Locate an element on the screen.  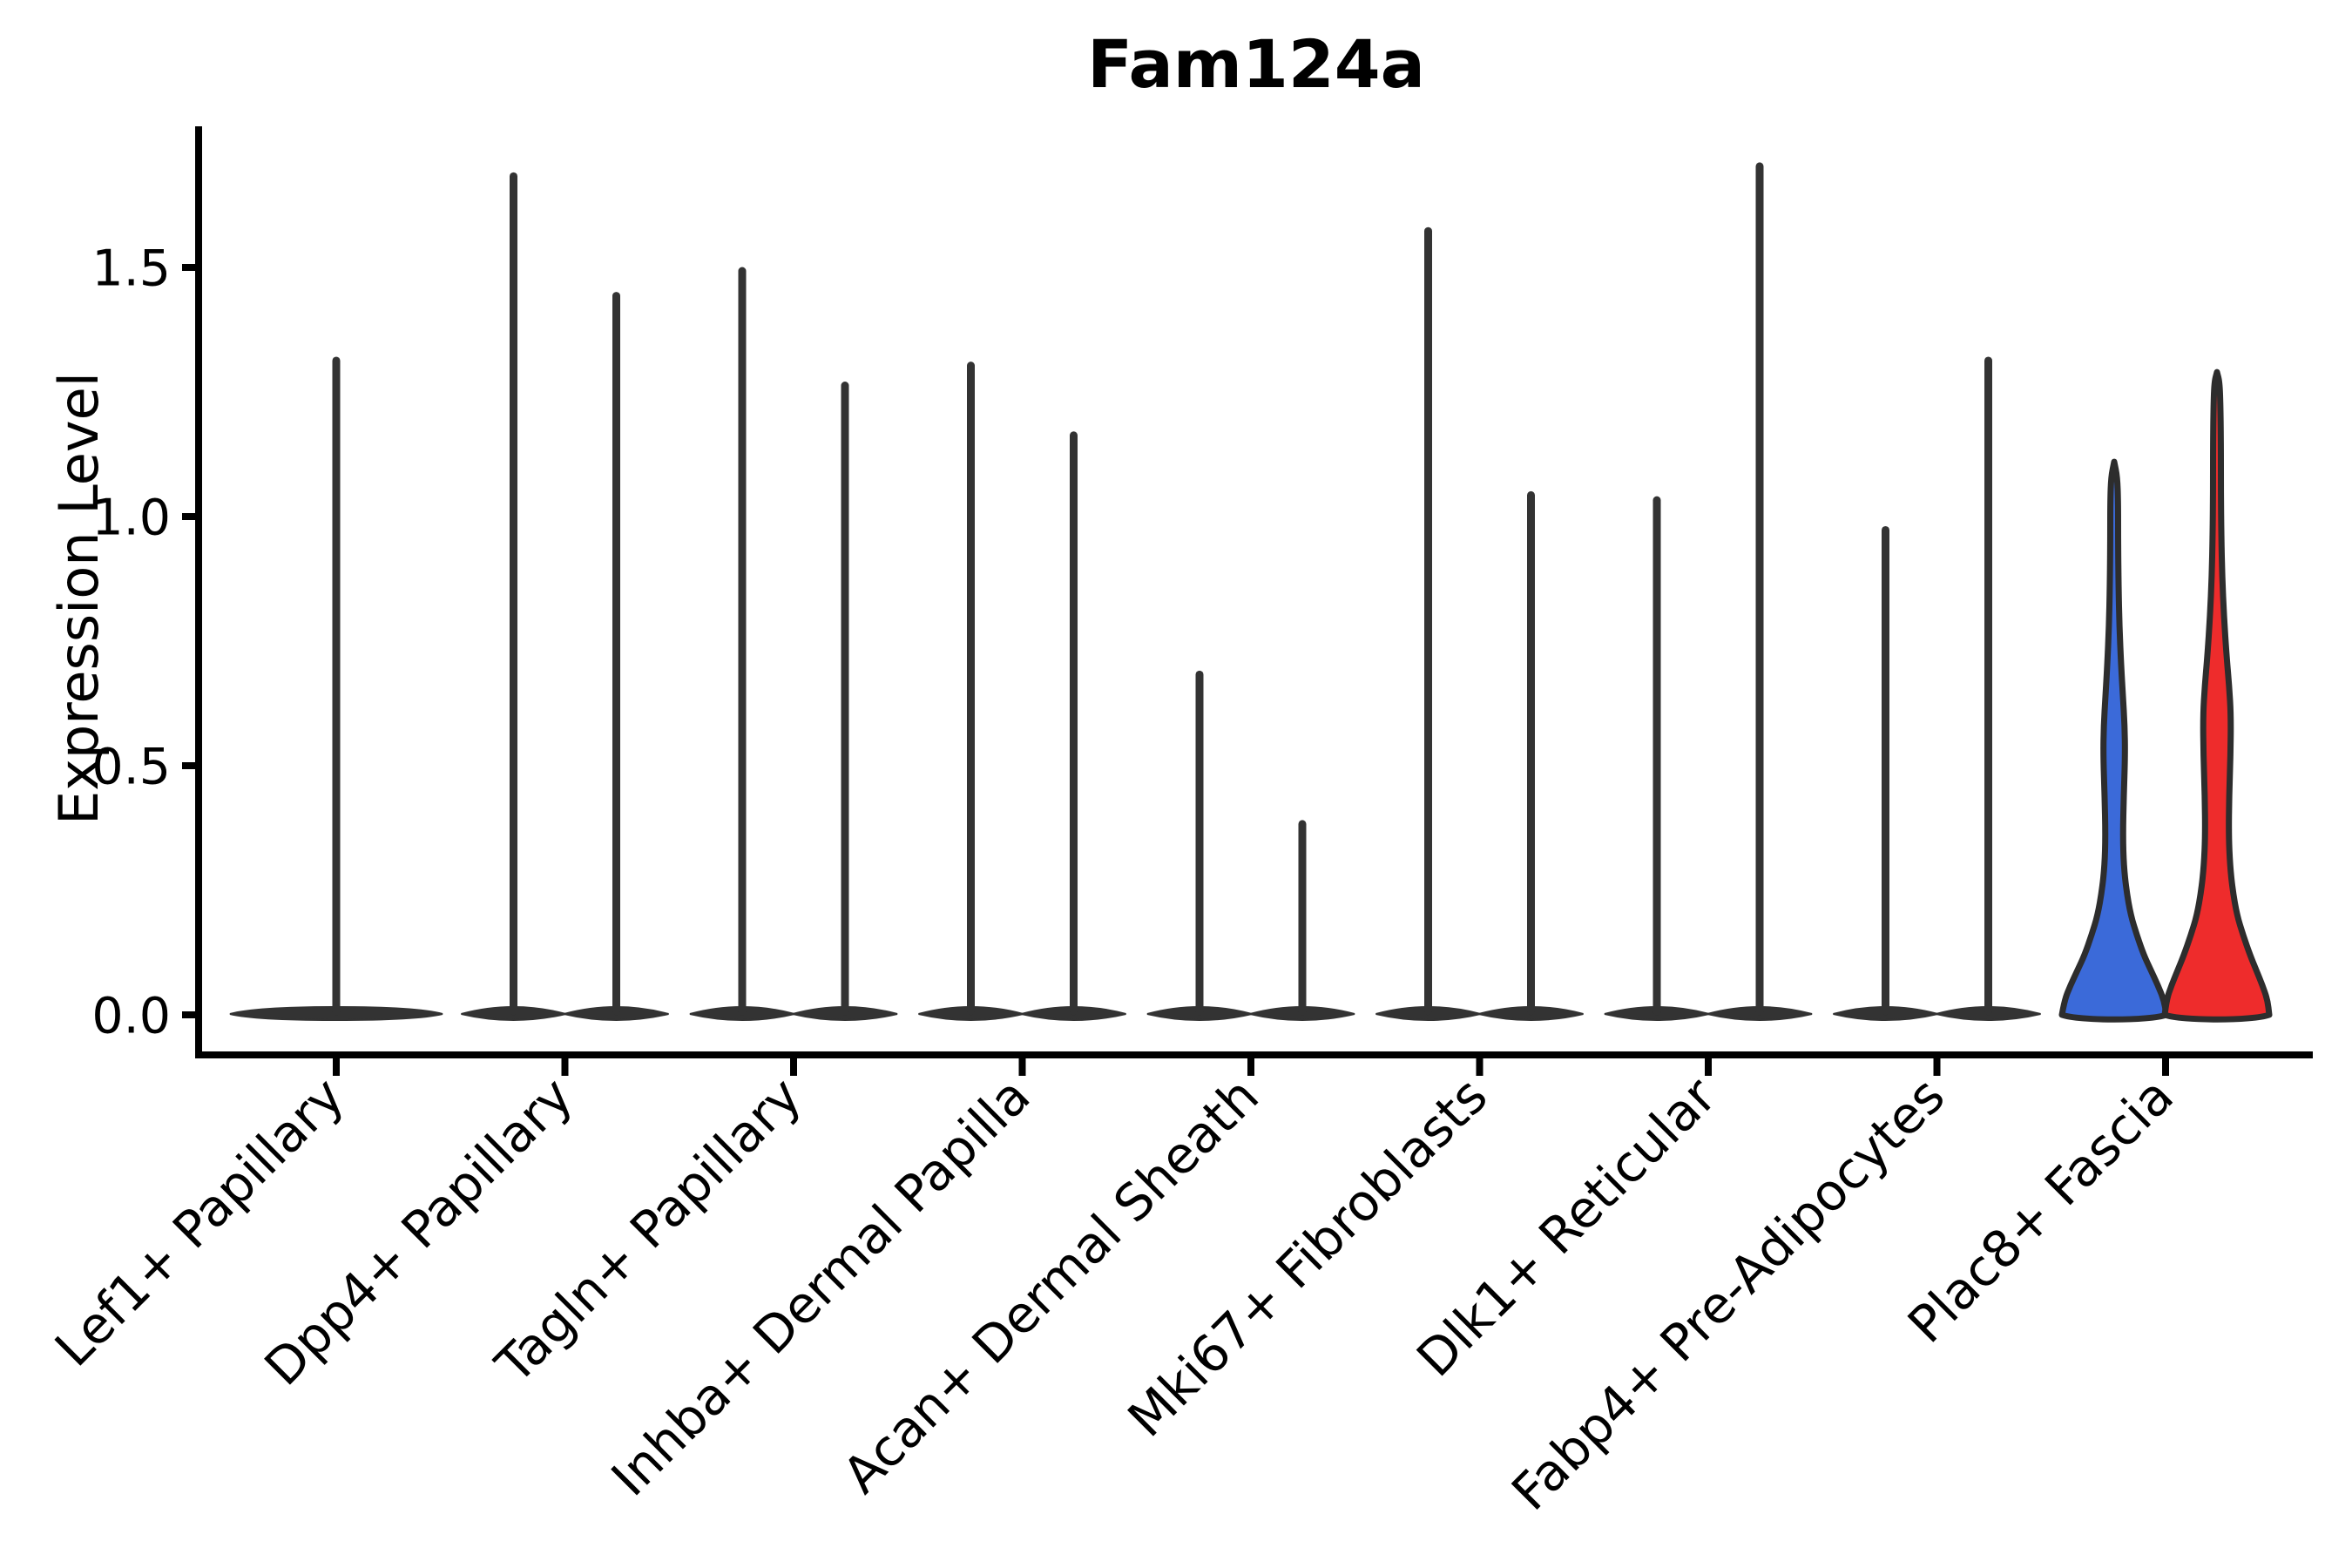
violin-blue is located at coordinates (2114, 741).